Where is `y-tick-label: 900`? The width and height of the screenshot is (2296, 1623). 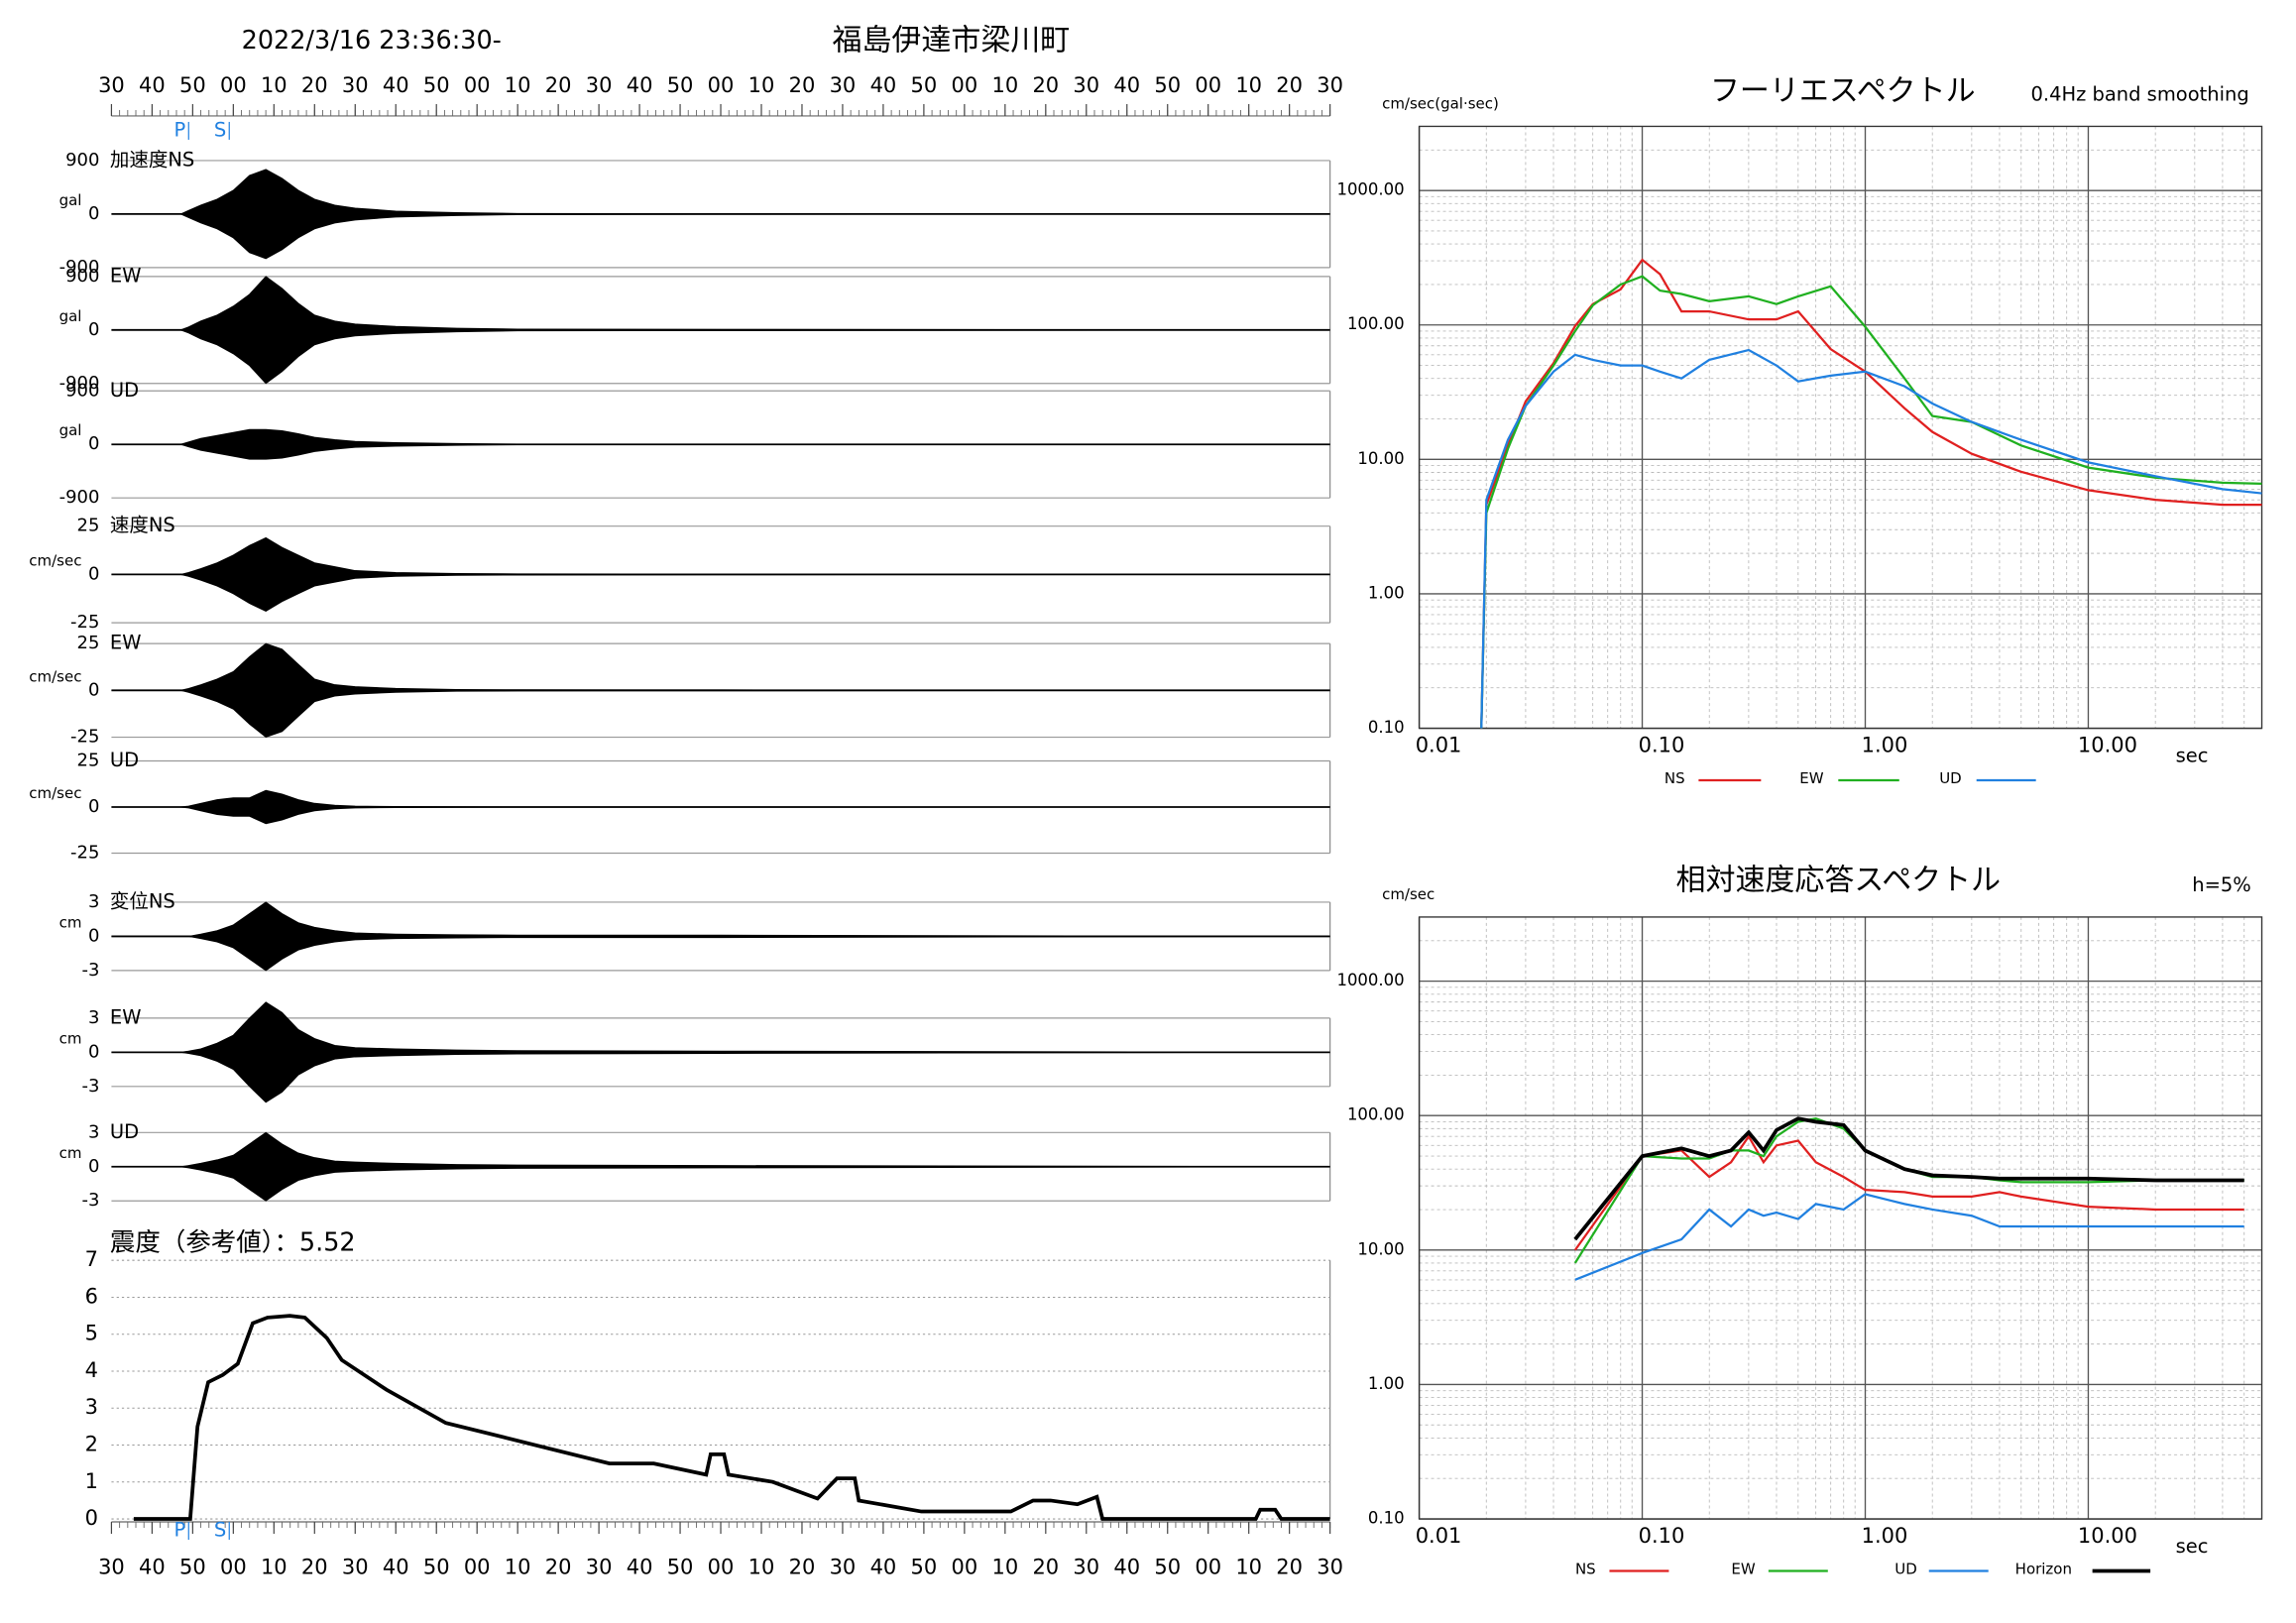
y-tick-label: 900 is located at coordinates (82, 276).